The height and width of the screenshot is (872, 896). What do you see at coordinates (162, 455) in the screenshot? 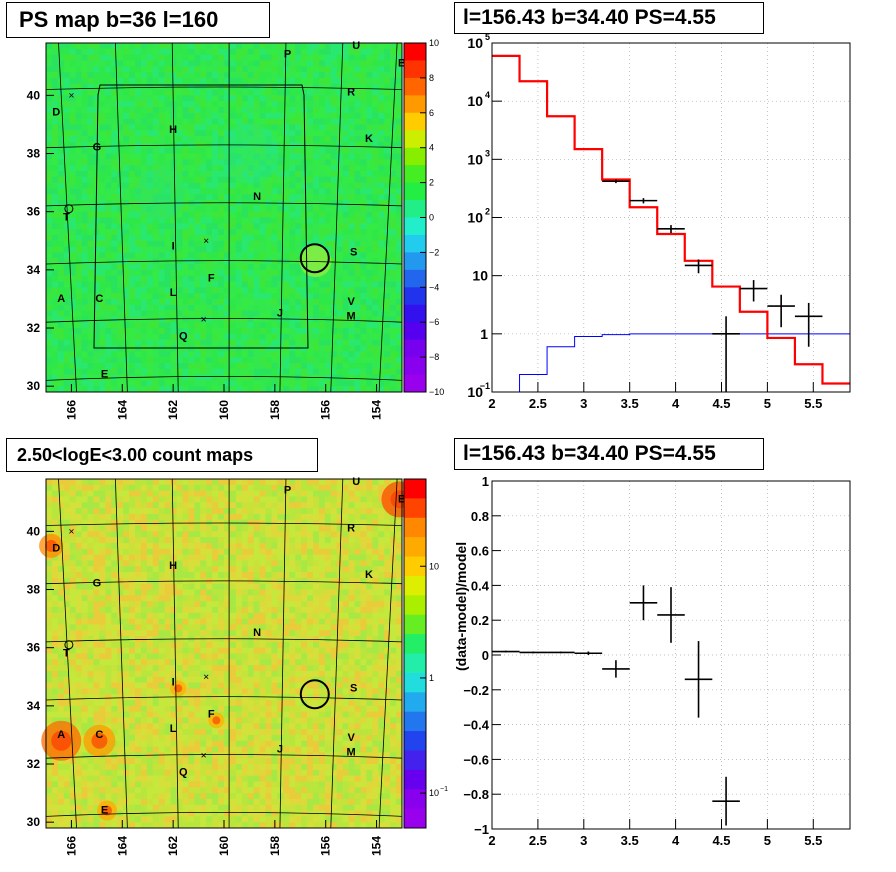
I see `count-map-title: 2.50<logE<3.00 count maps` at bounding box center [162, 455].